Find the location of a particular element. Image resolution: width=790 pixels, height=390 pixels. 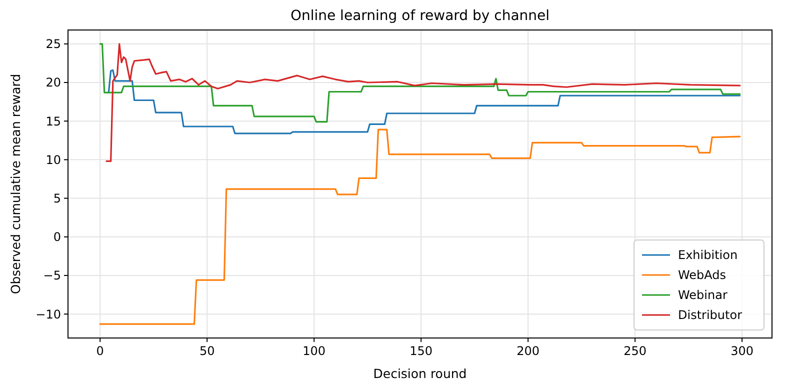

line-series is located at coordinates (424, 101).